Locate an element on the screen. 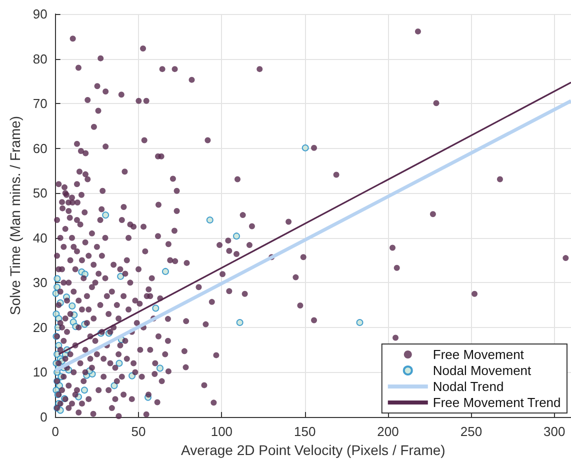  y-tick-label: 0 is located at coordinates (44, 417).